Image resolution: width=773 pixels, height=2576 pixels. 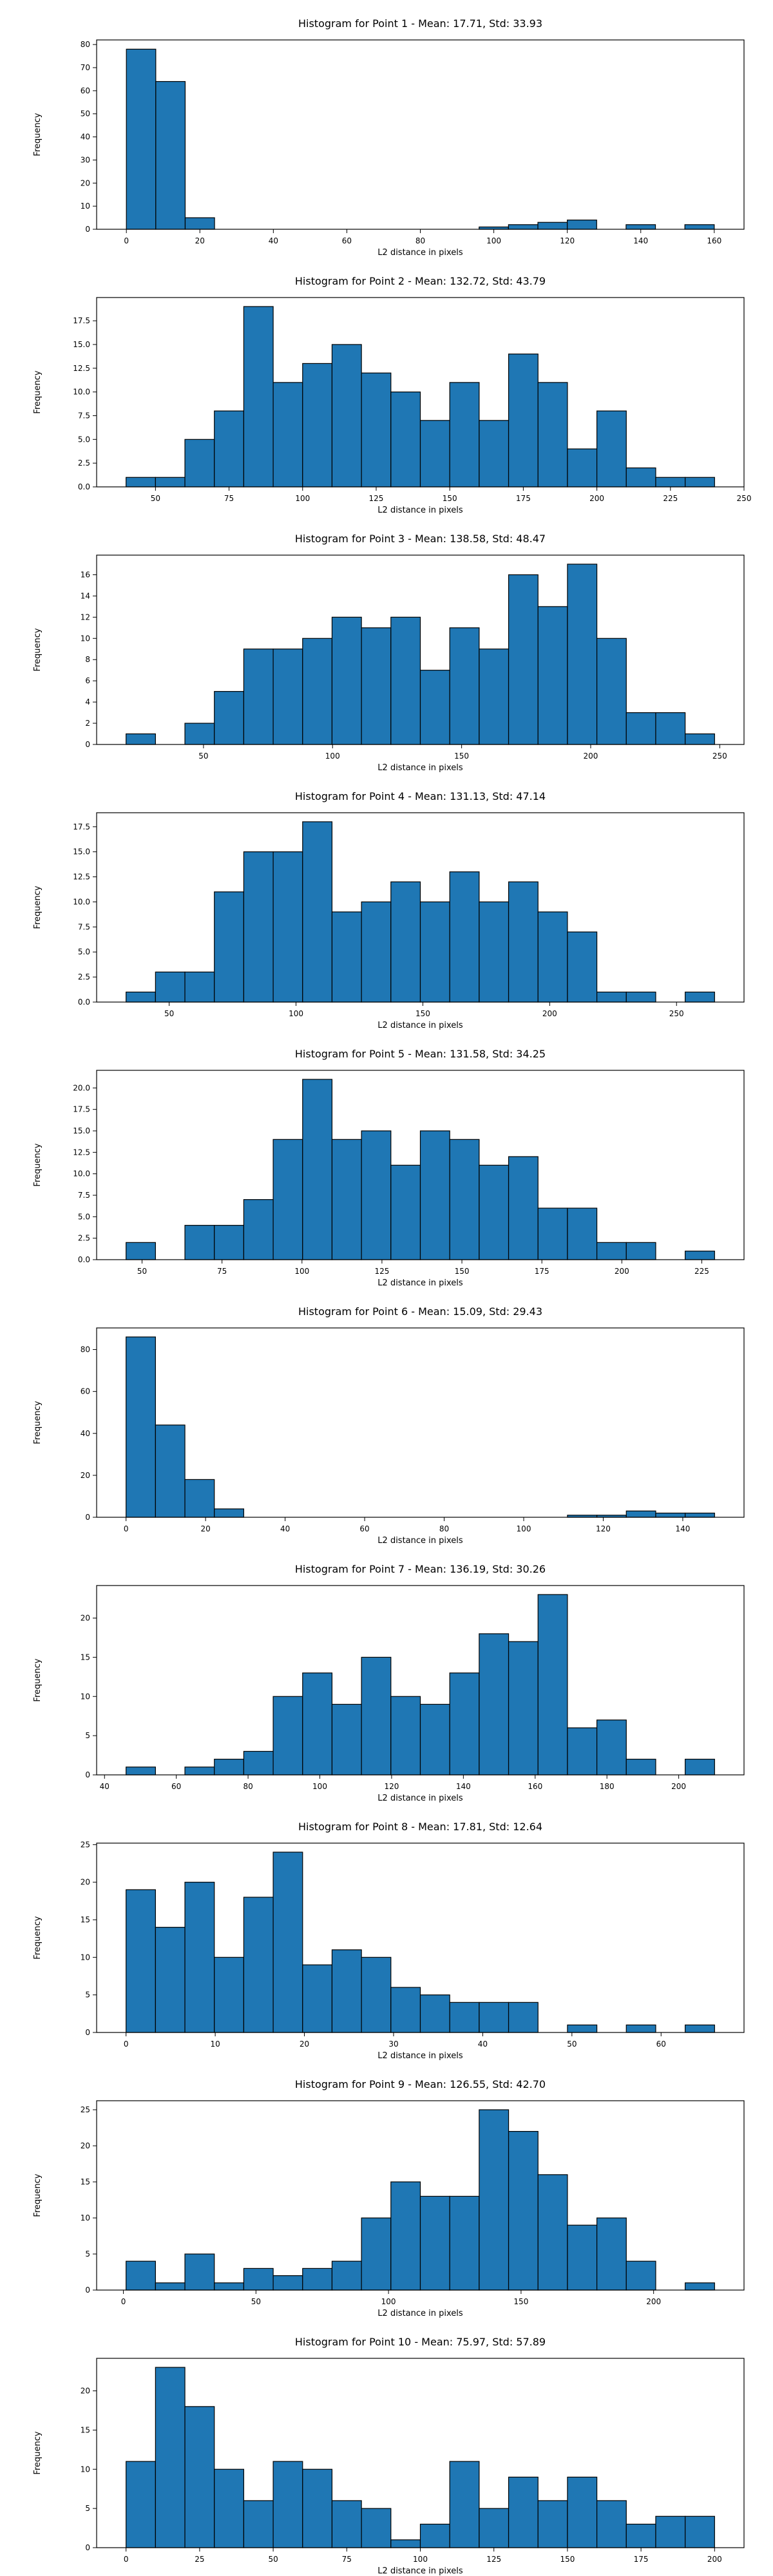 I want to click on x-tick-label: 0, so click(x=126, y=1529).